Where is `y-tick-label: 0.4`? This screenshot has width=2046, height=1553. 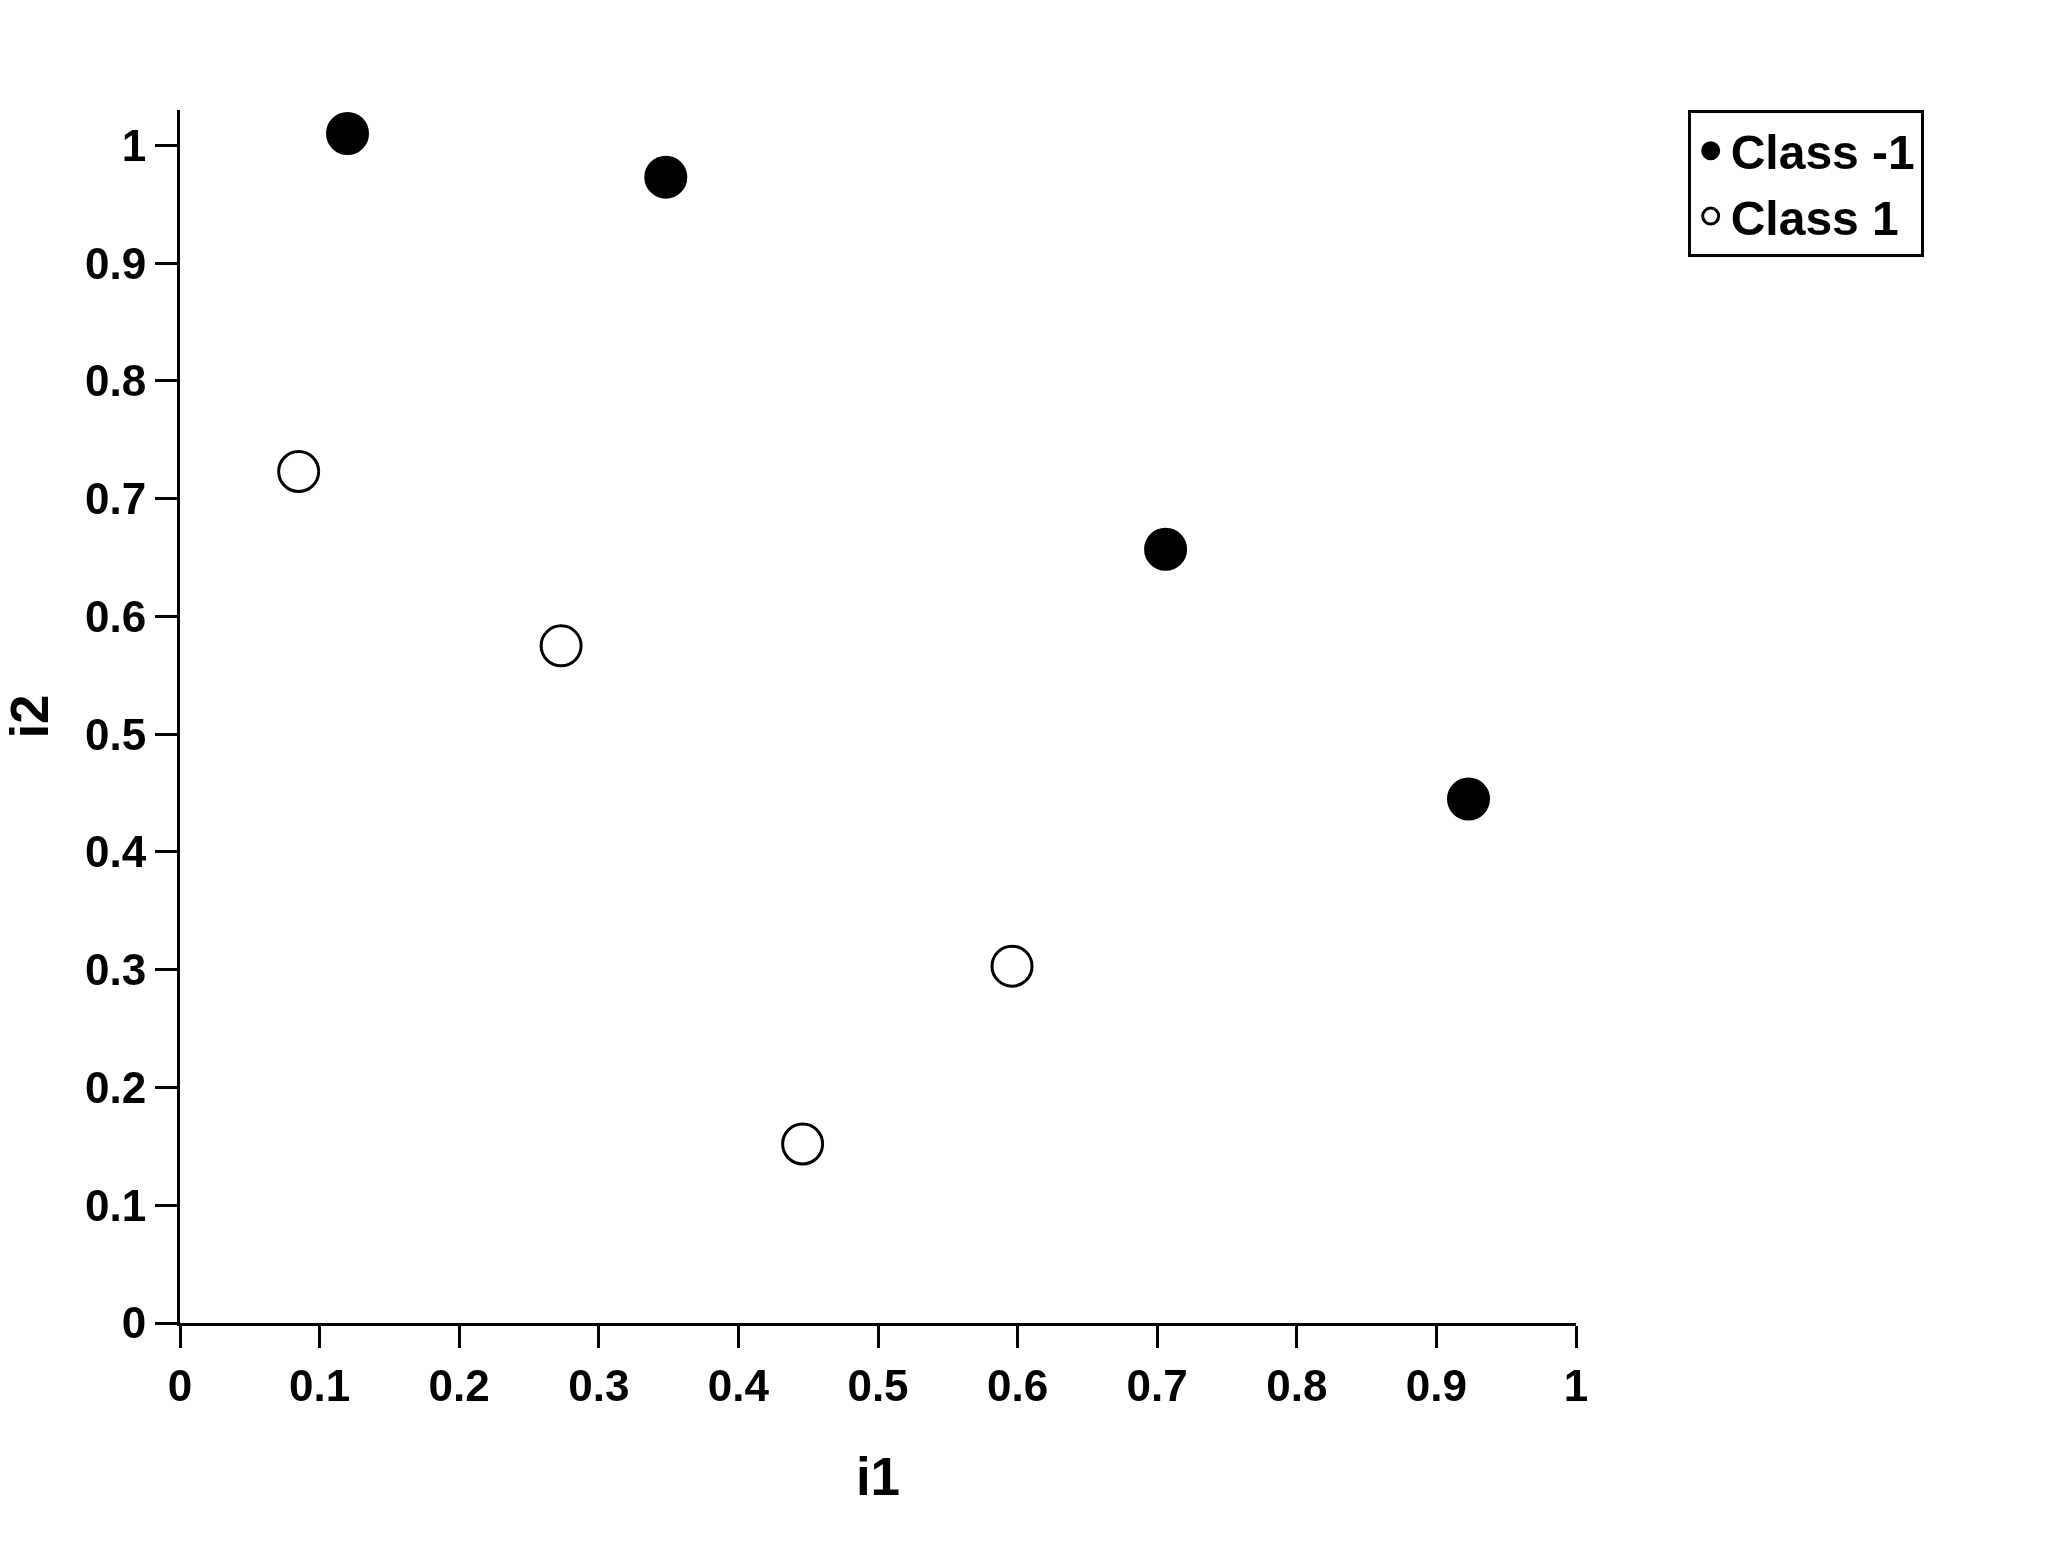 y-tick-label: 0.4 is located at coordinates (116, 852).